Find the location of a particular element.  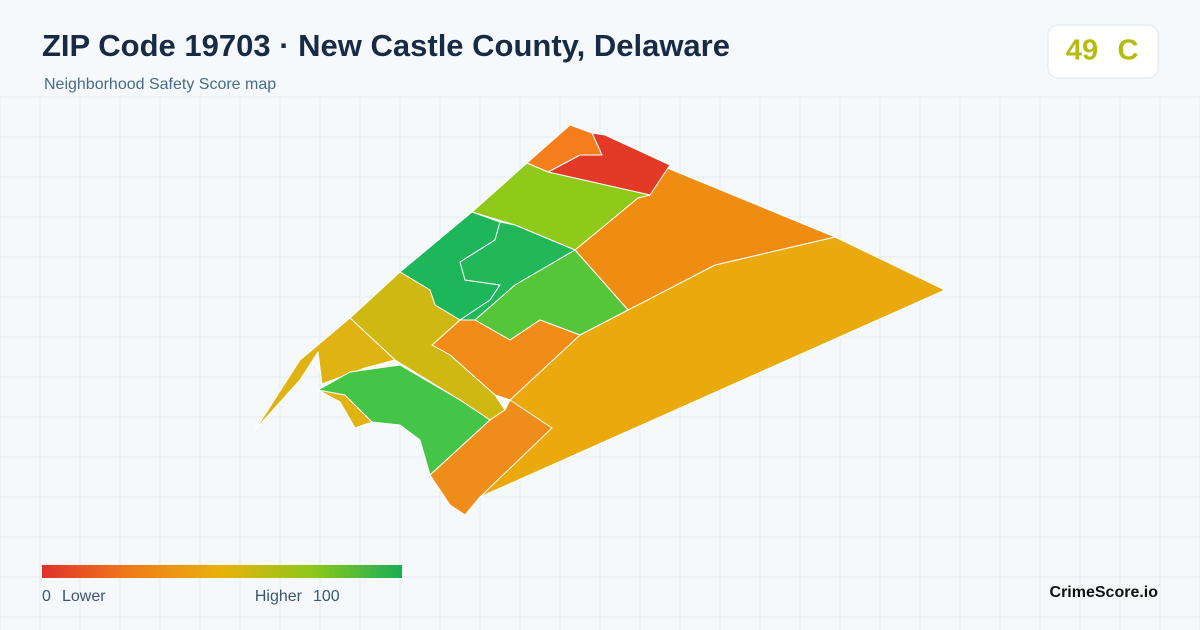

score-grade: C is located at coordinates (1128, 51).